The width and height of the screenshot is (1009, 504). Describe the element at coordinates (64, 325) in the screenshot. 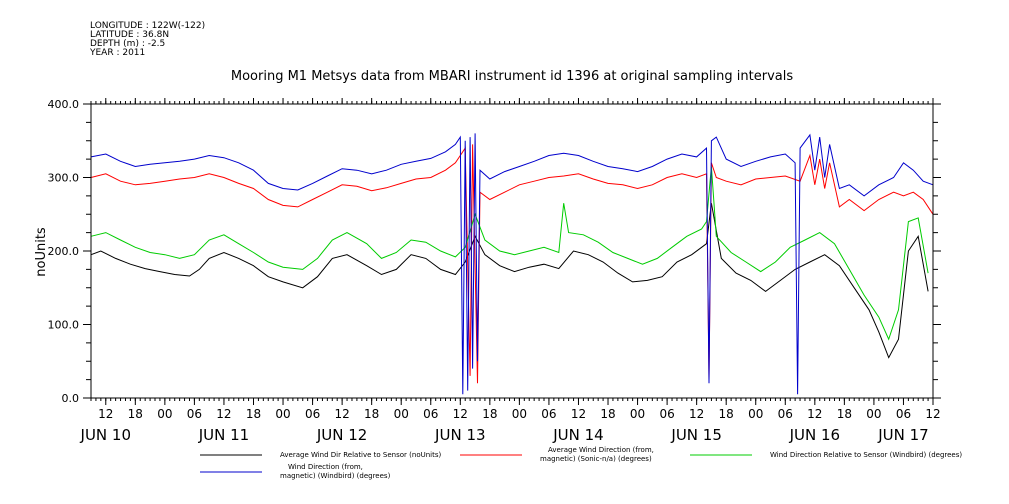

I see `y-tick-label: 100.0` at that location.